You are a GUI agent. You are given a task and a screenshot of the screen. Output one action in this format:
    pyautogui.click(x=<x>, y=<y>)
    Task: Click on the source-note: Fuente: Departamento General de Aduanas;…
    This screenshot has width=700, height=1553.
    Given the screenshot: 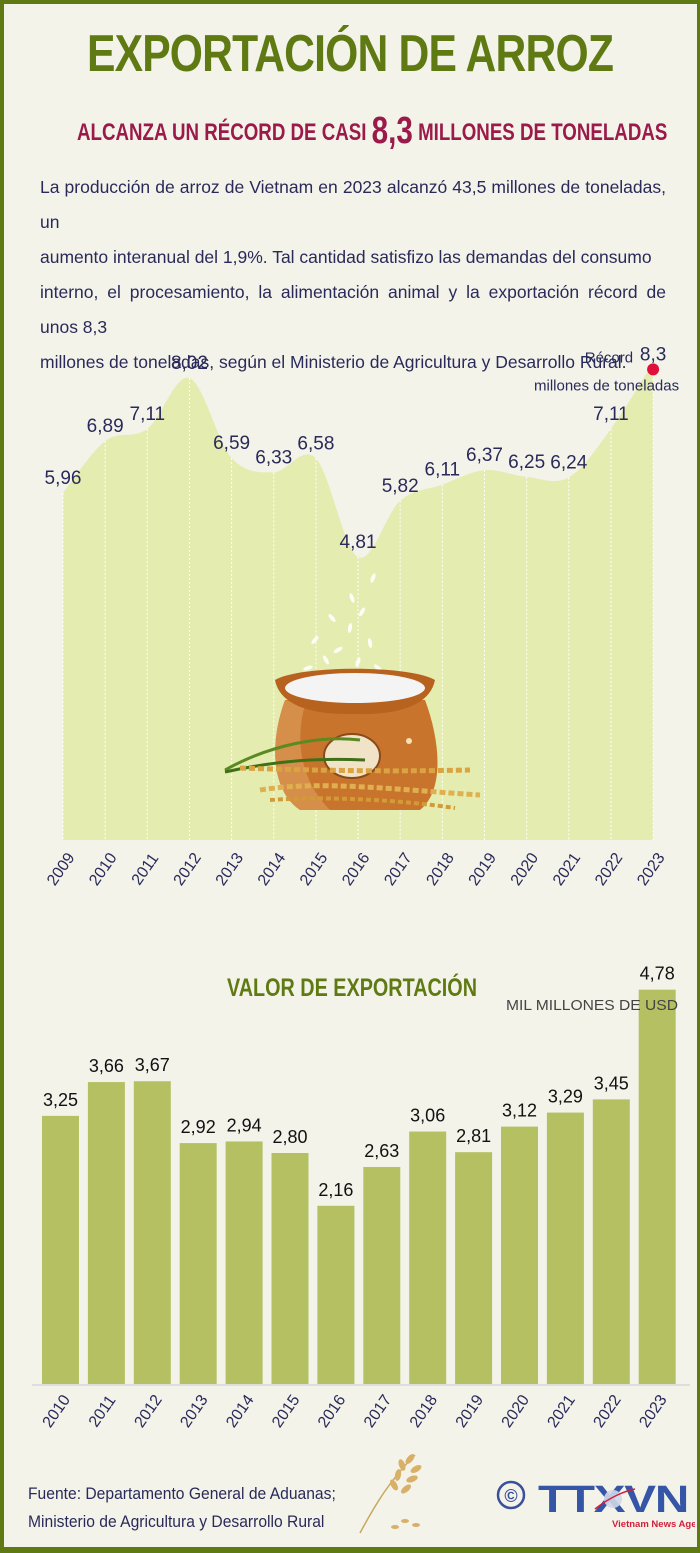 What is the action you would take?
    pyautogui.click(x=182, y=1508)
    